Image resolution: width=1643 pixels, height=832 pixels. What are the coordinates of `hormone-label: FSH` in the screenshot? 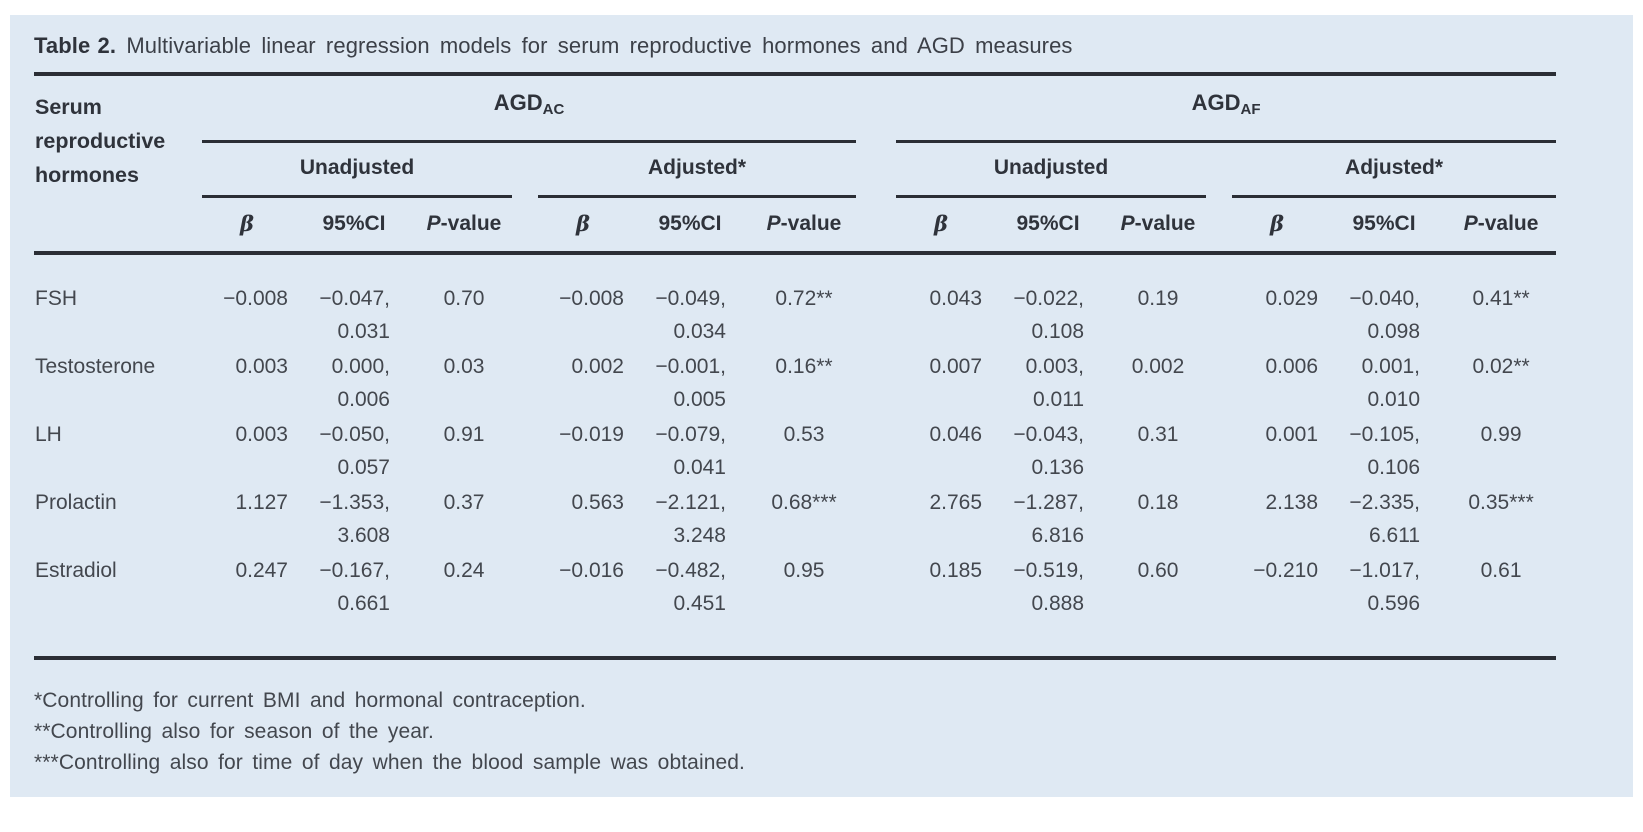 It's located at (56, 298).